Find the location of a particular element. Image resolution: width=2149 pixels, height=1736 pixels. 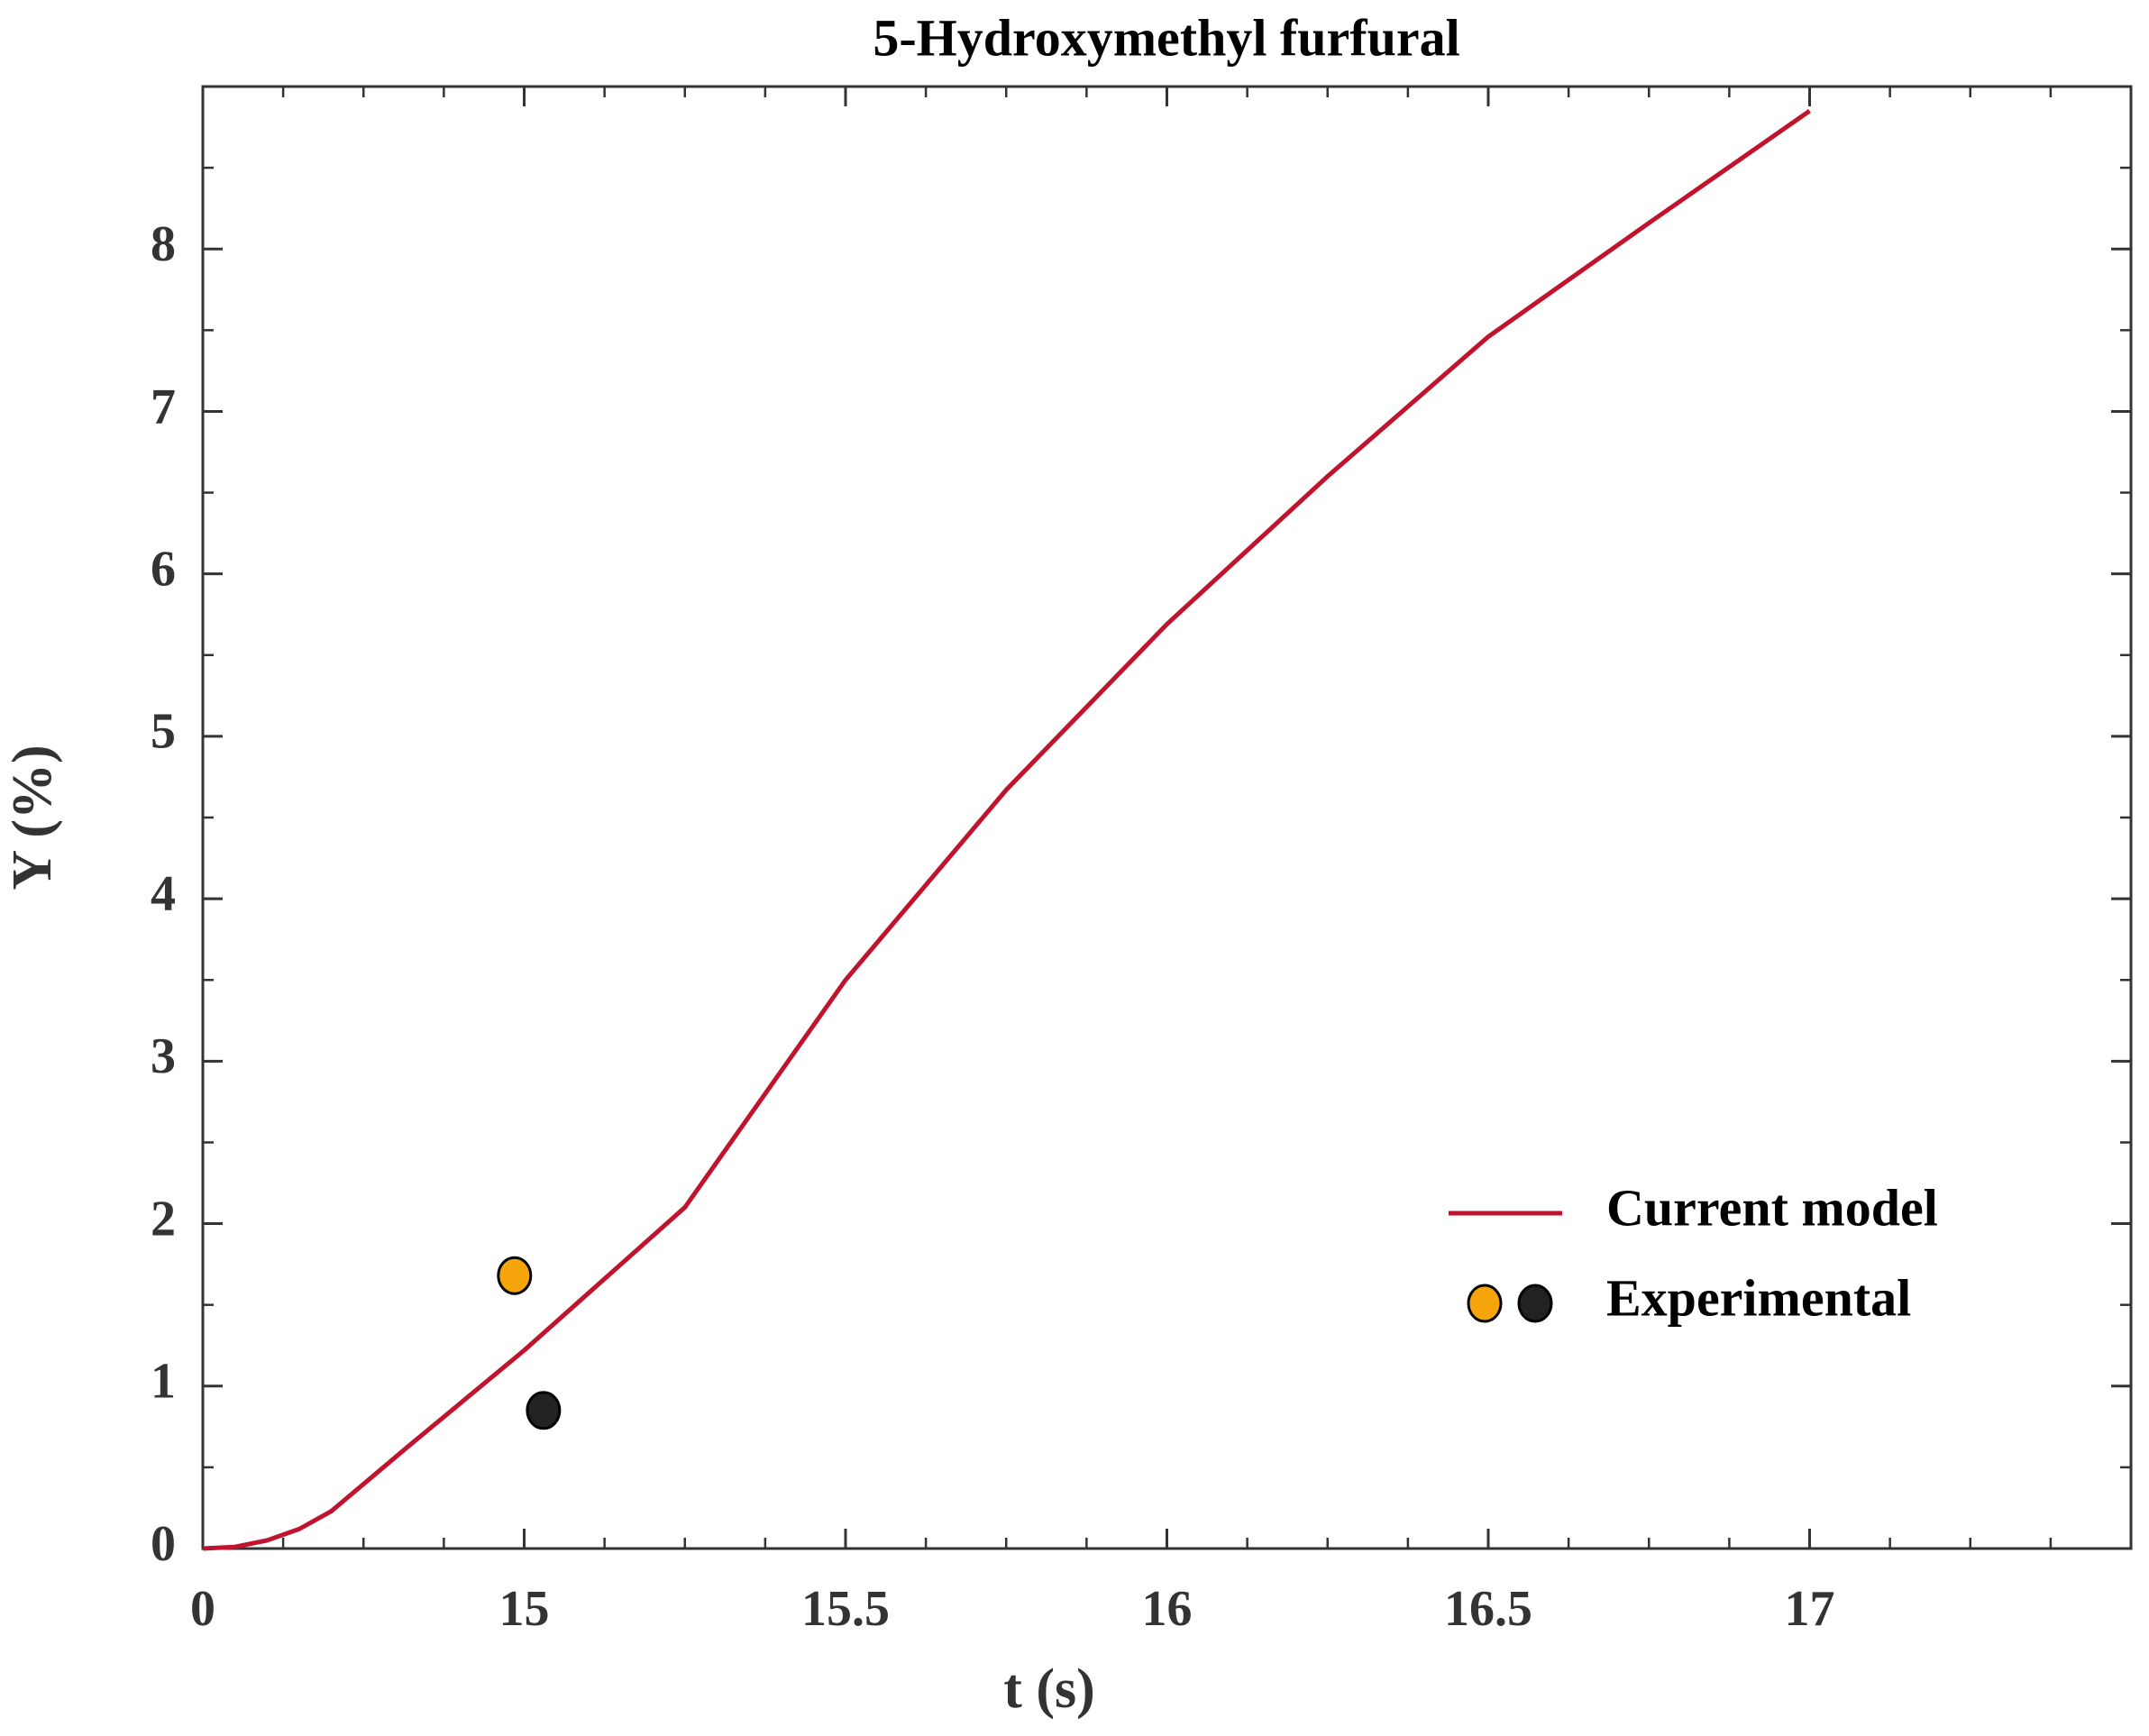

y-tick-label: 1 is located at coordinates (163, 1382).